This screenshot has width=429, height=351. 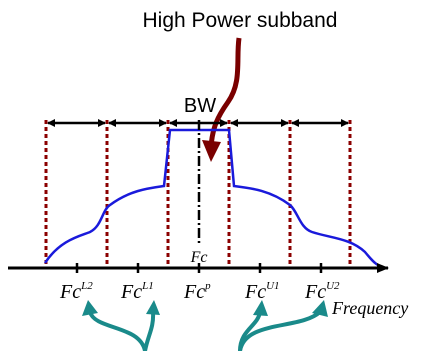 What do you see at coordinates (322, 291) in the screenshot?
I see `carrier-label: FcU2` at bounding box center [322, 291].